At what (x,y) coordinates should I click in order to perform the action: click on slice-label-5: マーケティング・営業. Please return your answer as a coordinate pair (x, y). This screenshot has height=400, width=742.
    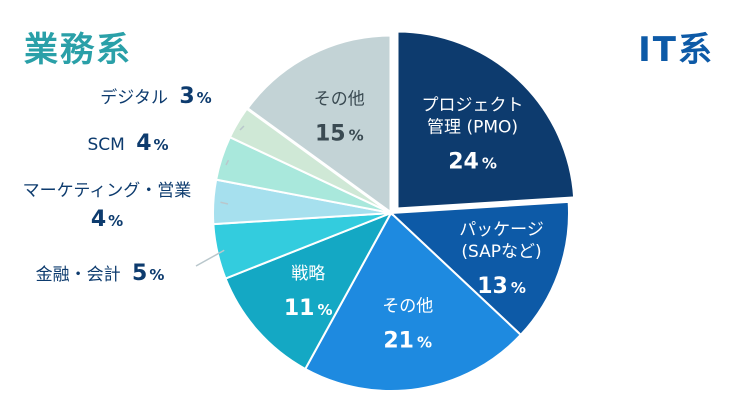
    Looking at the image, I should click on (107, 191).